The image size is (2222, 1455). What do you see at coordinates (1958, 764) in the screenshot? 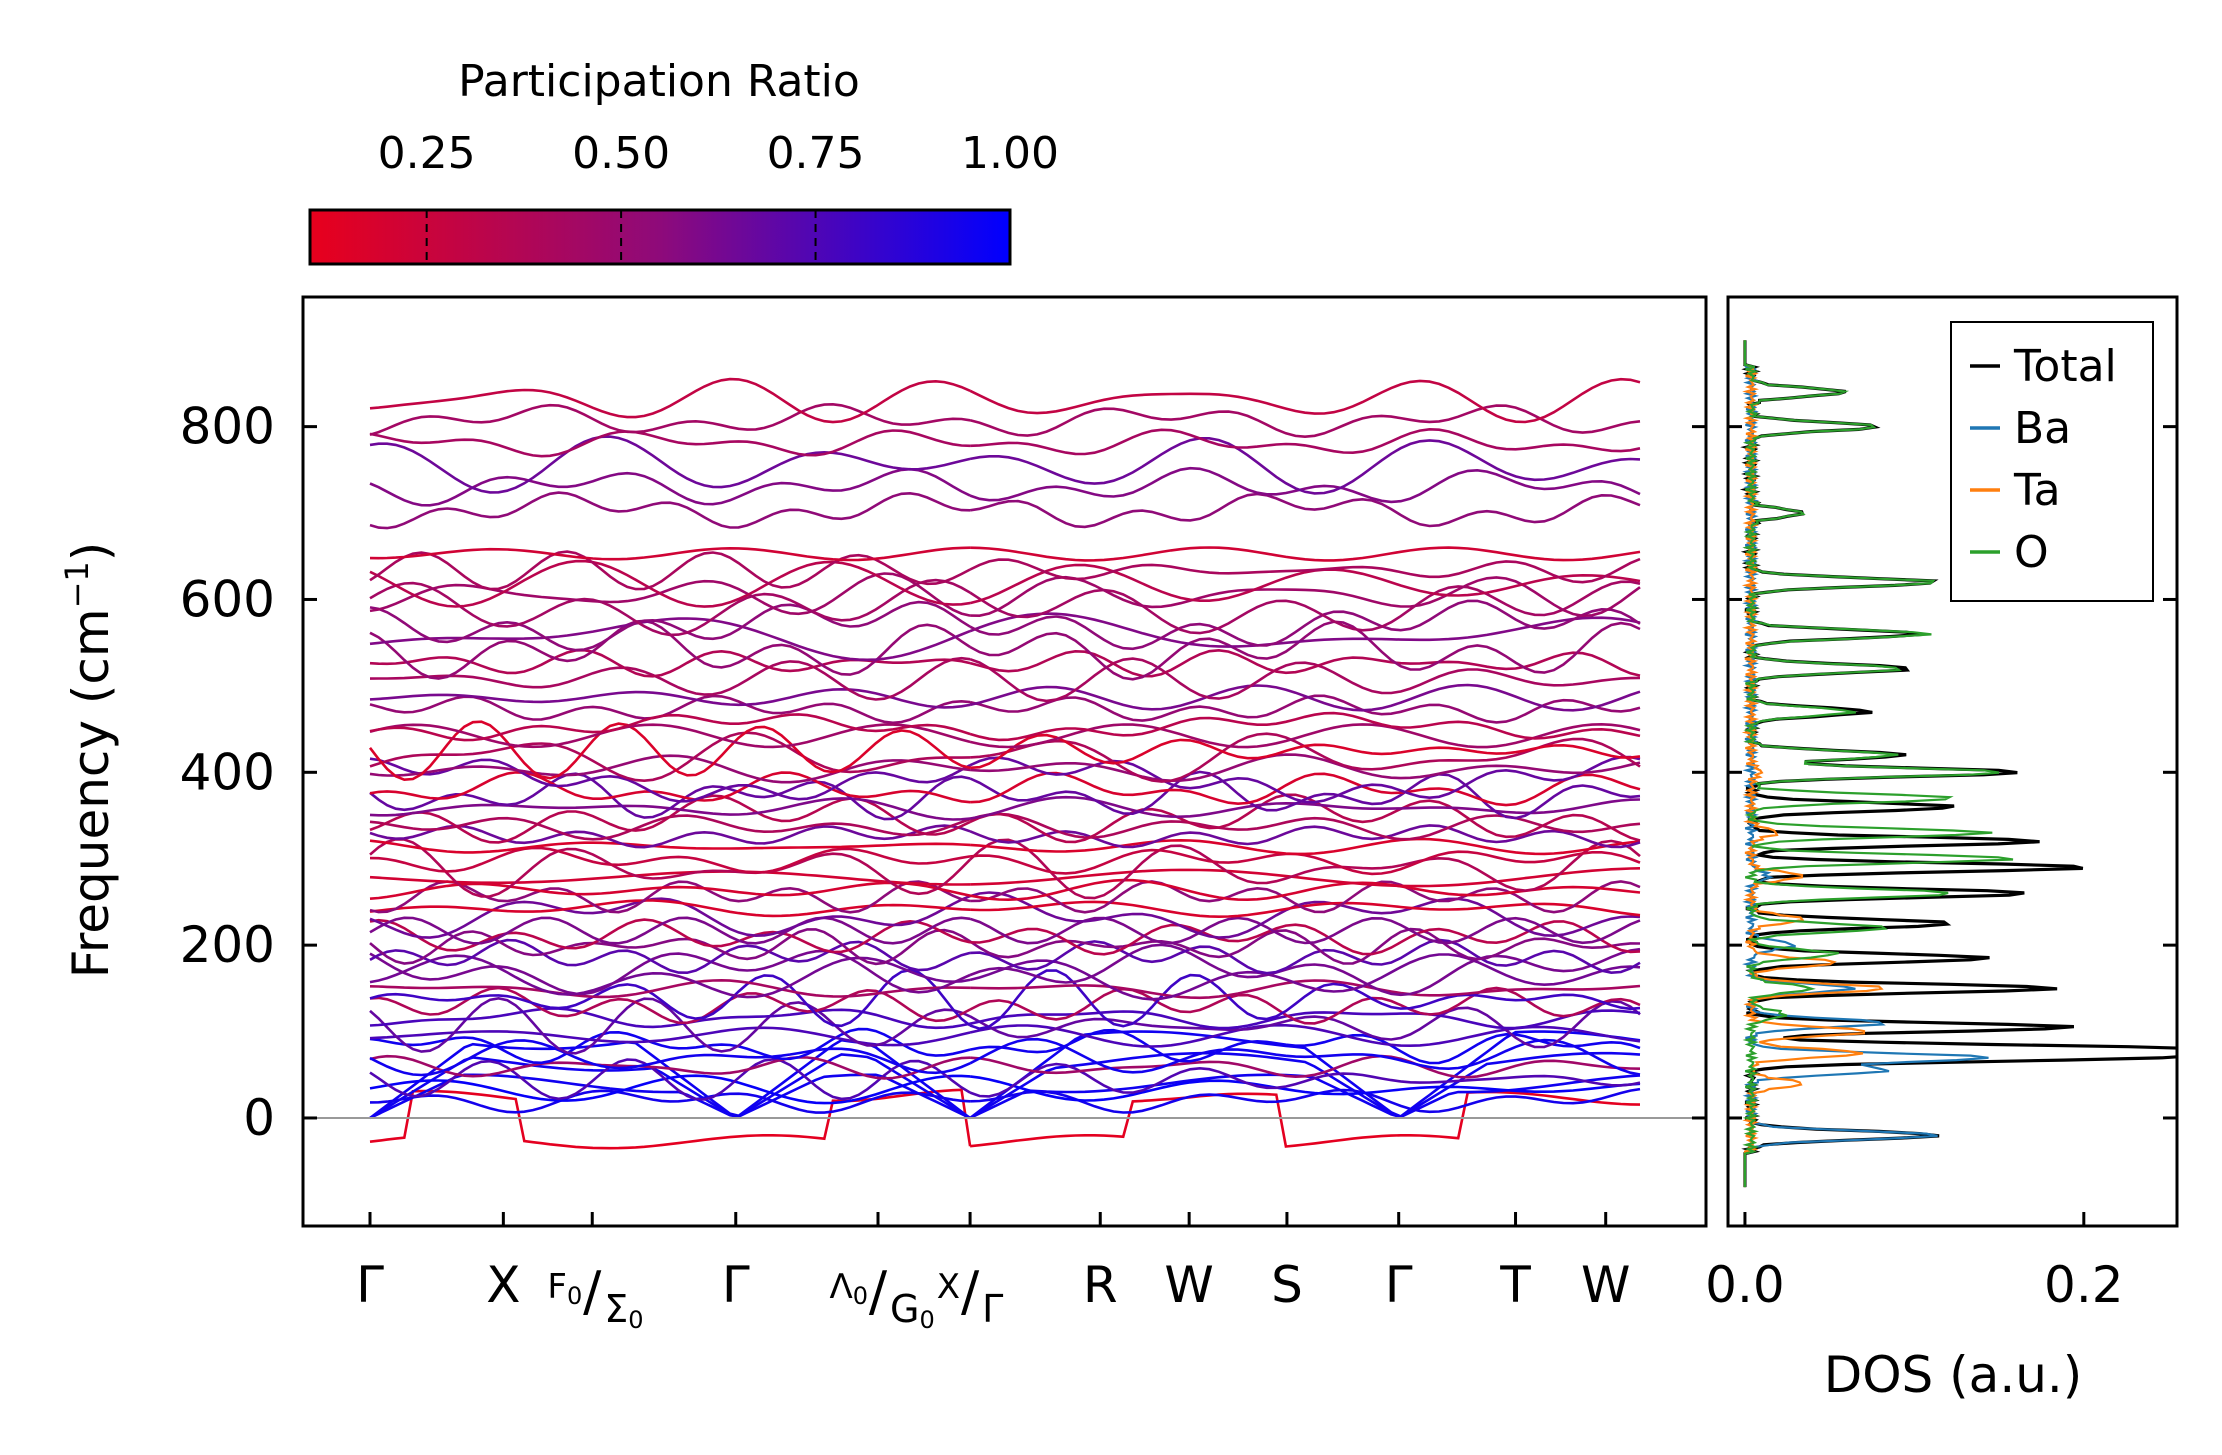
I see `dos-lines` at bounding box center [1958, 764].